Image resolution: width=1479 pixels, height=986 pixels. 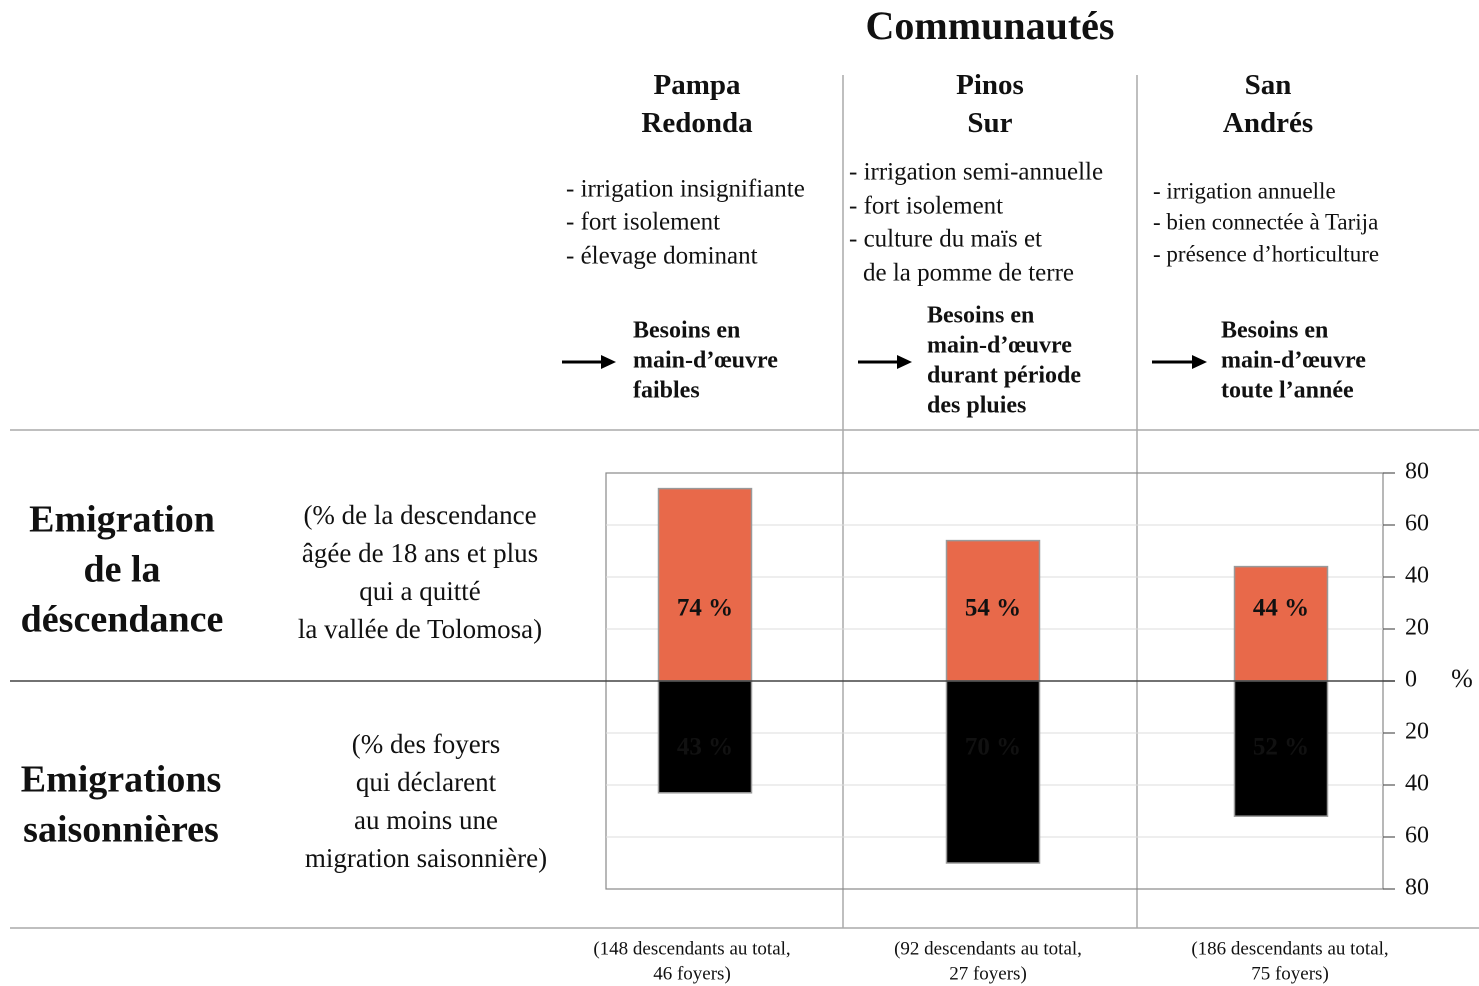 I want to click on arrows, so click(x=884, y=362).